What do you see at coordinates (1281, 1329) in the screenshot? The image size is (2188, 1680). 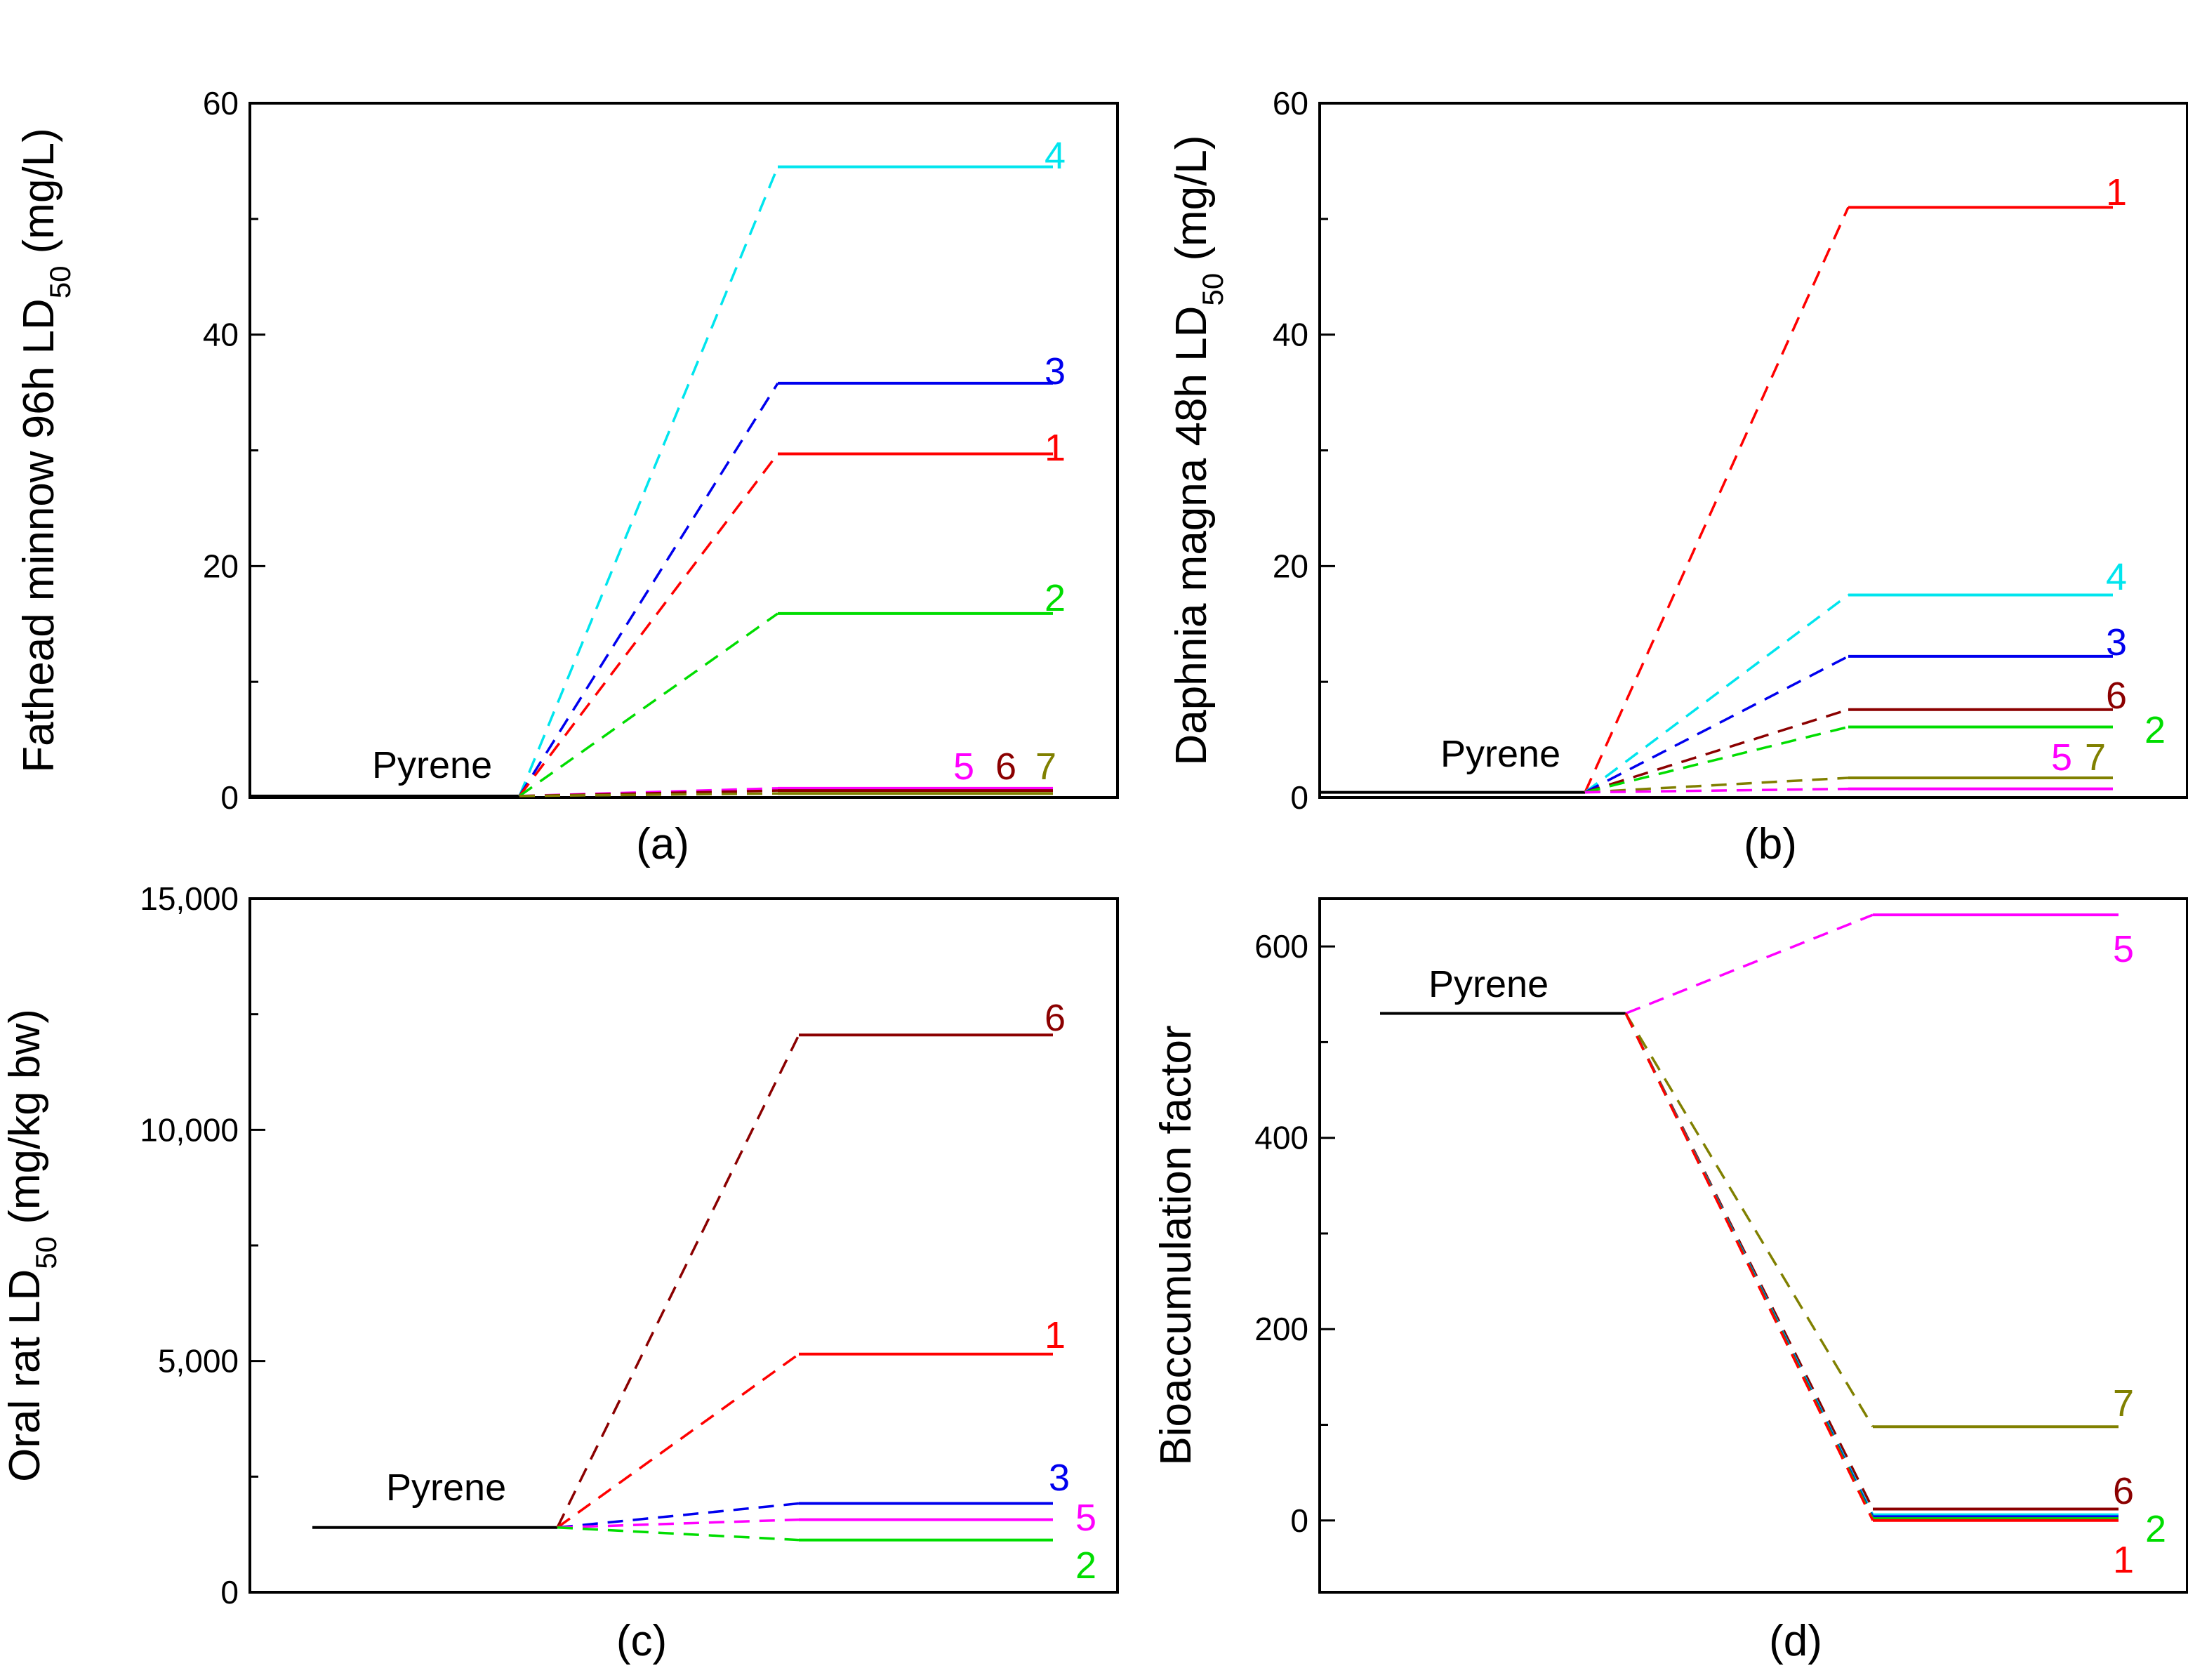 I see `y-tick-label: 200` at bounding box center [1281, 1329].